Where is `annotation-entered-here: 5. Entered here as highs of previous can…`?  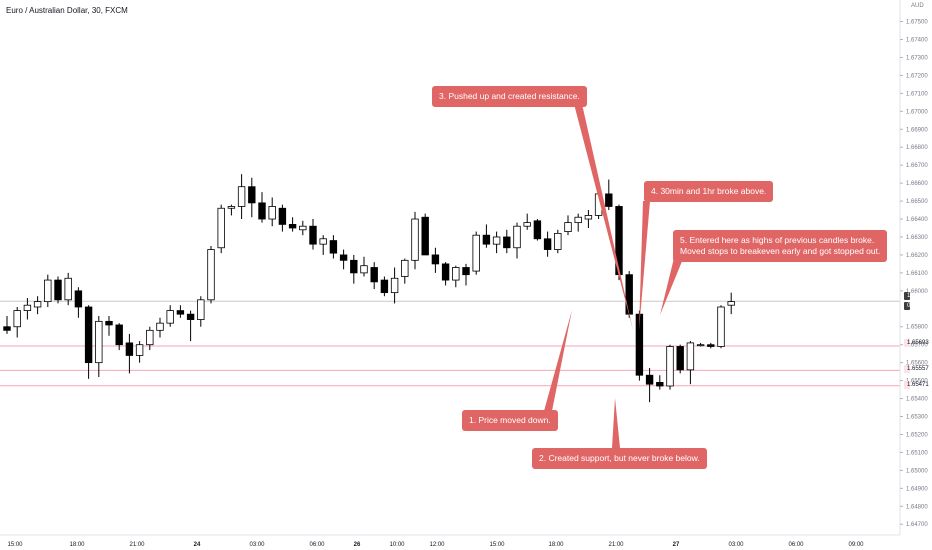 annotation-entered-here: 5. Entered here as highs of previous can… is located at coordinates (780, 246).